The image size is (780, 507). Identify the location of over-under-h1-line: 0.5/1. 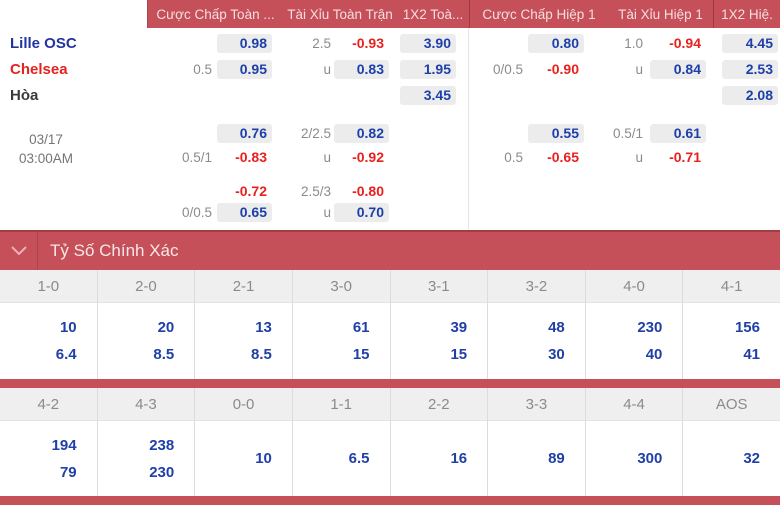
(627, 133).